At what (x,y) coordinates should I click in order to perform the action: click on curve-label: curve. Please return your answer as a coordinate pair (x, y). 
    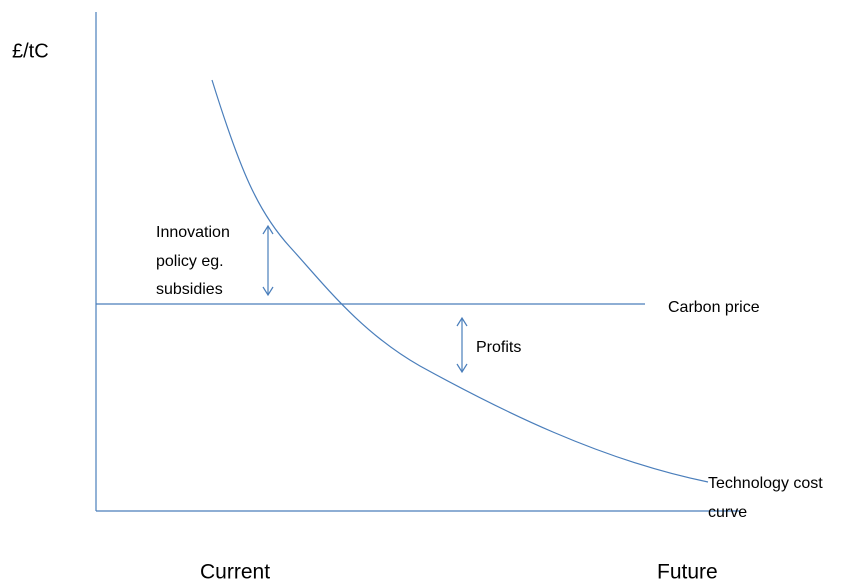
    Looking at the image, I should click on (727, 512).